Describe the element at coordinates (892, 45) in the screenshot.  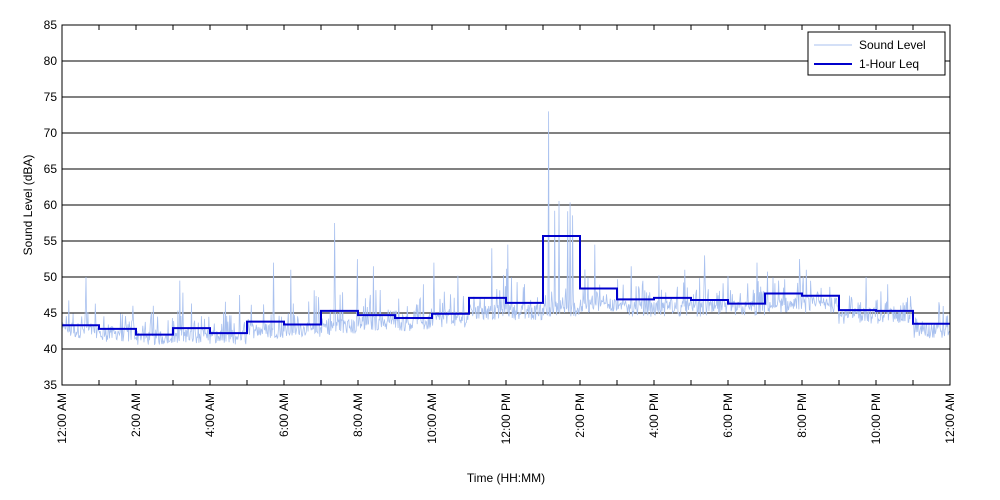
I see `legend-label-sound-level: Sound Level` at that location.